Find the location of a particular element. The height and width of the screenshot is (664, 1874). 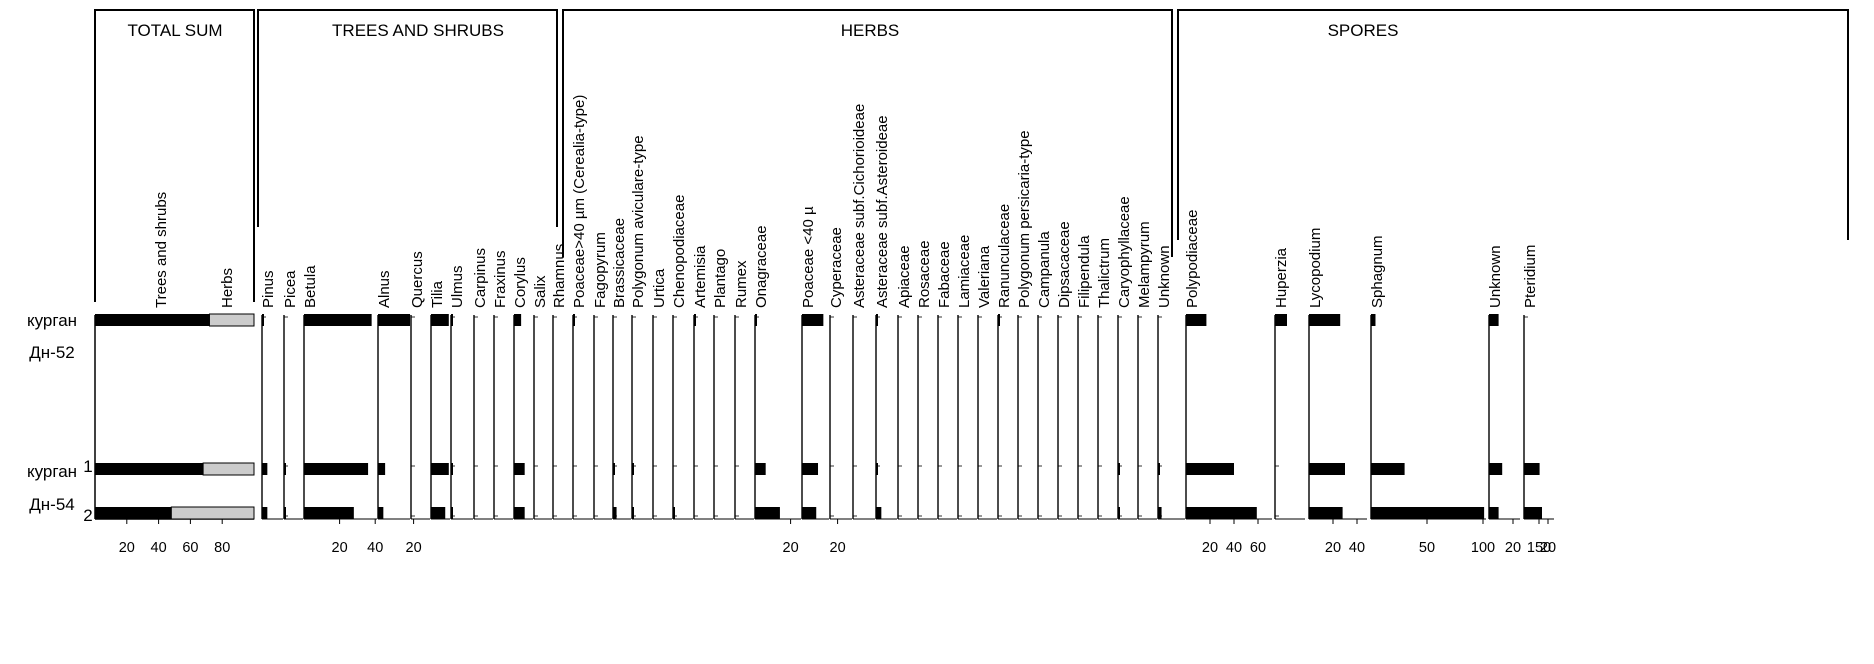

taxon-label: Salix is located at coordinates (540, 291).